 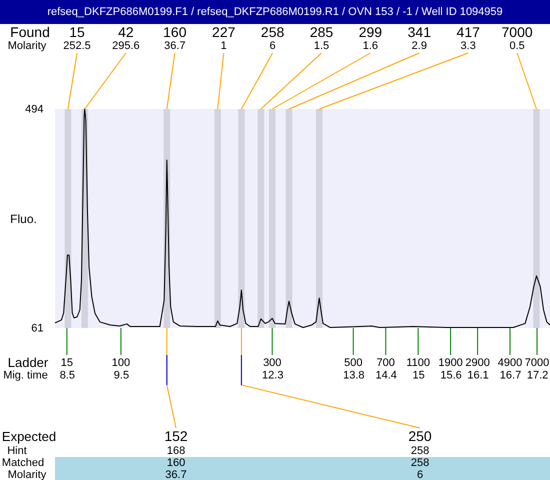 I want to click on band-label: 7000, so click(x=517, y=32).